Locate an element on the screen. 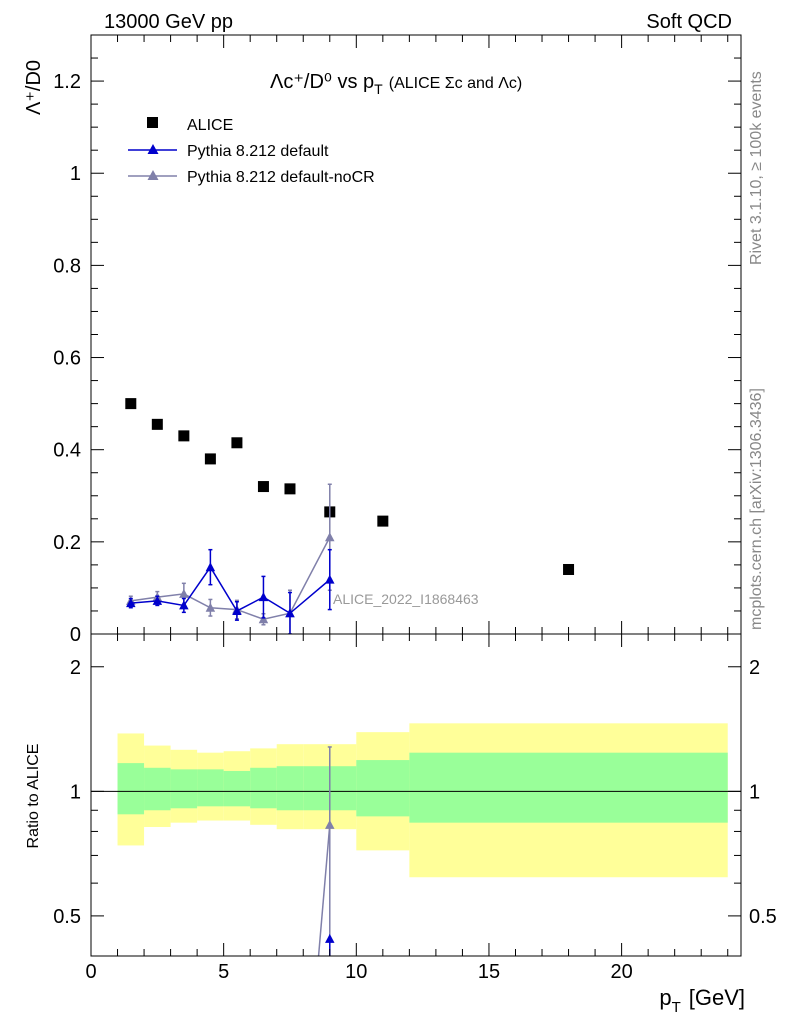 Image resolution: width=786 pixels, height=1024 pixels. ratio-ytick-label: 1 is located at coordinates (75, 792).